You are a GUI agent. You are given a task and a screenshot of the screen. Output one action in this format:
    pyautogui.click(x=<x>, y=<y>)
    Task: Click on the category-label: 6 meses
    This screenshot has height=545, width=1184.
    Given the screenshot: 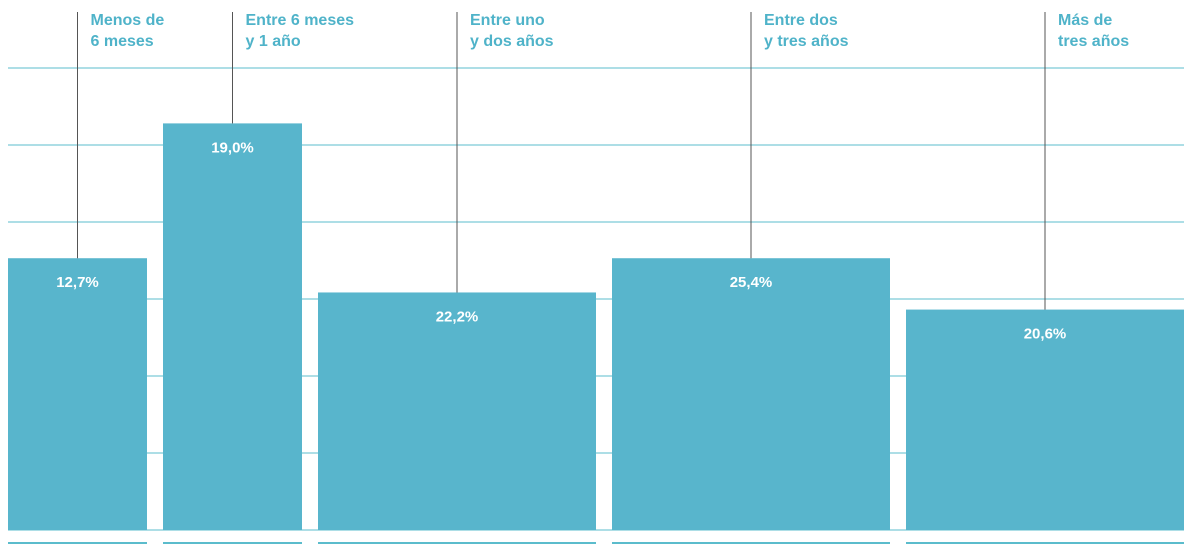 What is the action you would take?
    pyautogui.click(x=122, y=41)
    